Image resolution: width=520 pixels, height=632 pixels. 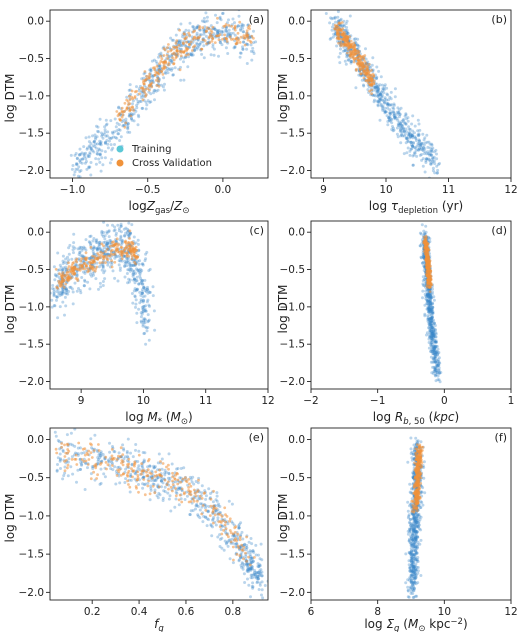 I want to click on panel-d-xlabel: log Rb, 50 (kpc), so click(x=416, y=418).